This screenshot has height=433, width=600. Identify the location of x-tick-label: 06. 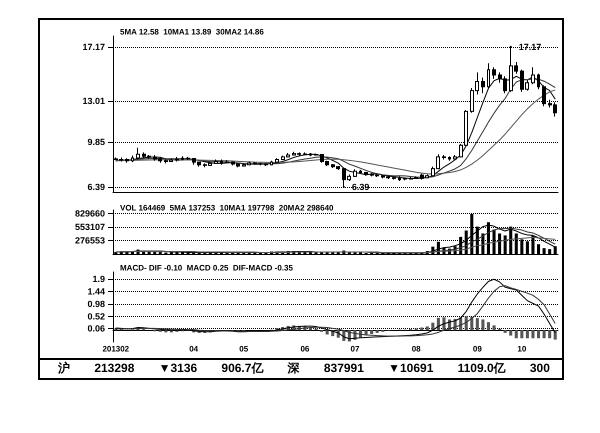
(305, 349).